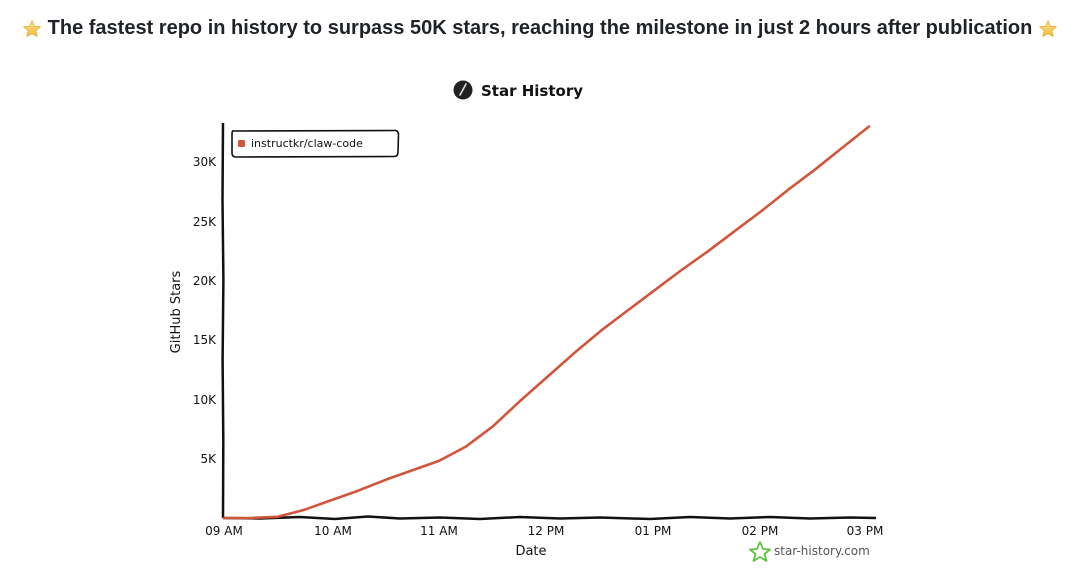  Describe the element at coordinates (822, 551) in the screenshot. I see `watermark-text: star-history.com` at that location.